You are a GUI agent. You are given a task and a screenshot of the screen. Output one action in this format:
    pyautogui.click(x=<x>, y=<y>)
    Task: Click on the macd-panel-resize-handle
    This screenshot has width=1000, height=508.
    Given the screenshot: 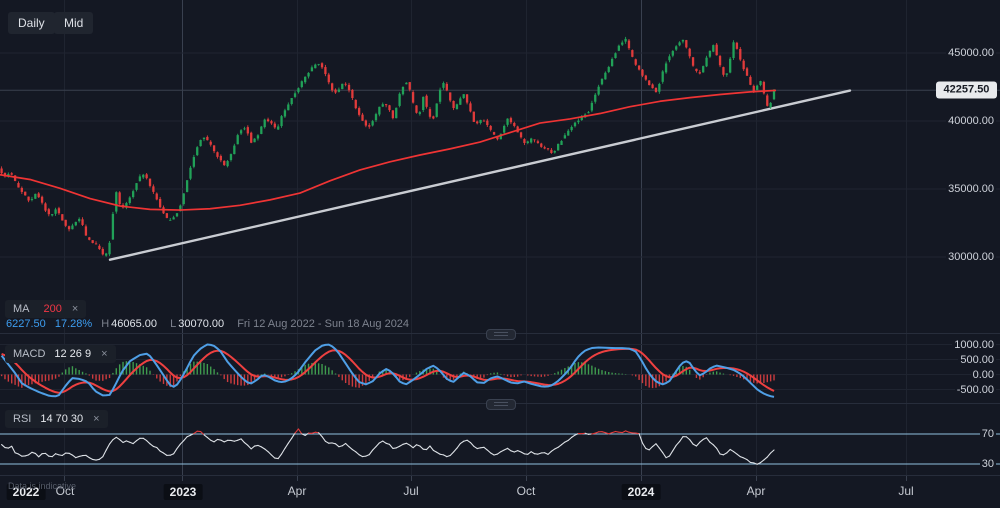 What is the action you would take?
    pyautogui.click(x=501, y=334)
    